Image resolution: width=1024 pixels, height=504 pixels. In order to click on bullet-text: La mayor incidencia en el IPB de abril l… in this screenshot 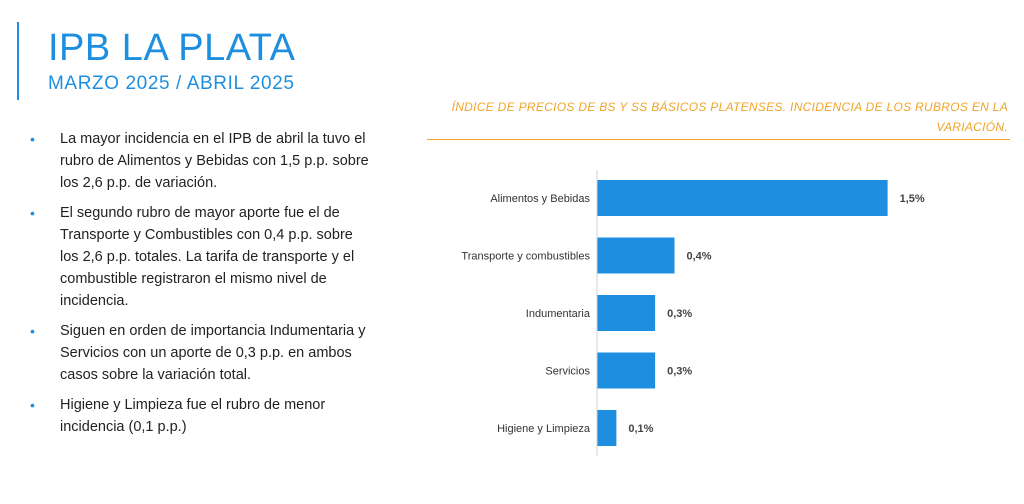, I will do `click(214, 161)`.